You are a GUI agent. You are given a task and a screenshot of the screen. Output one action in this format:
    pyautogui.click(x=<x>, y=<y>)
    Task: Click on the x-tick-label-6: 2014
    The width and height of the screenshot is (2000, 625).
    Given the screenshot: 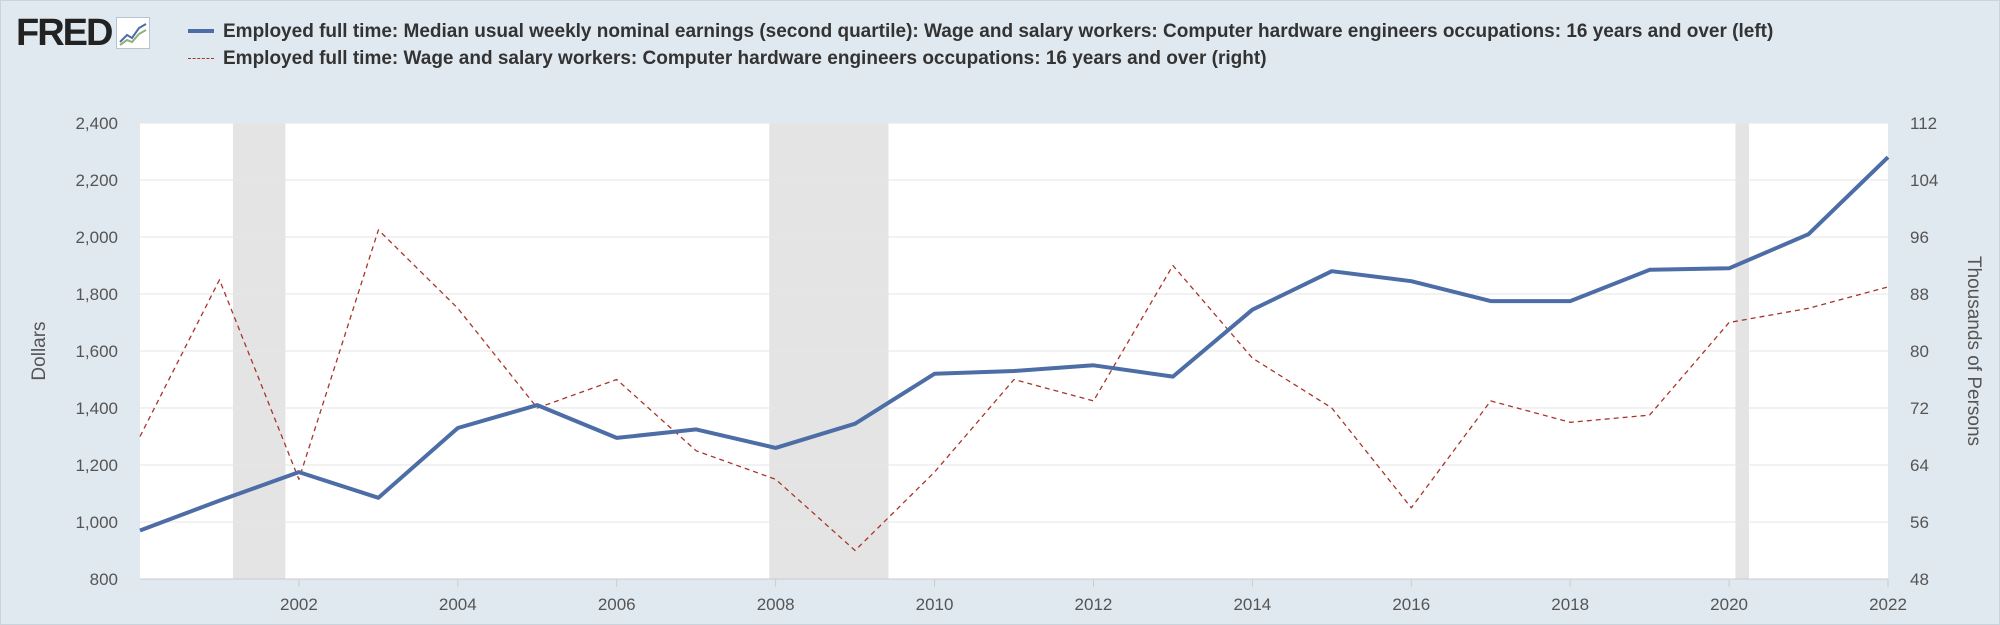 What is the action you would take?
    pyautogui.click(x=1252, y=604)
    